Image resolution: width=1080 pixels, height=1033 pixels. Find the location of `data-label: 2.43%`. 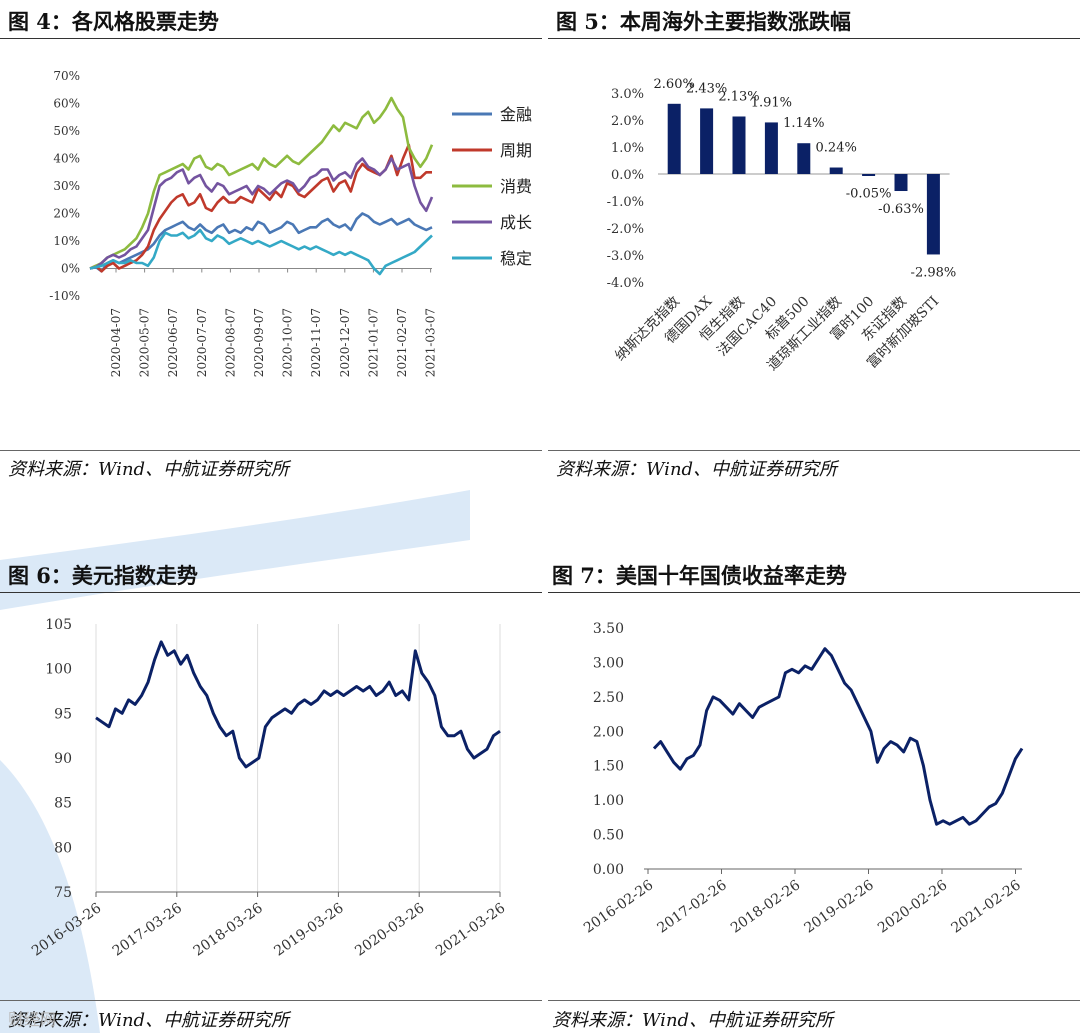

data-label: 2.43% is located at coordinates (706, 88).